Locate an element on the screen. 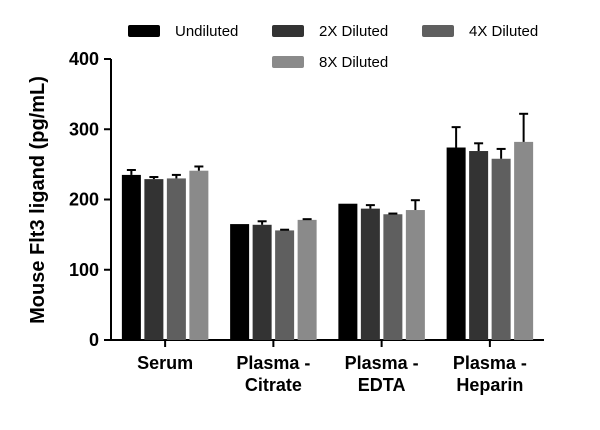 The image size is (600, 430). x-tick-label: Heparin is located at coordinates (489, 385).